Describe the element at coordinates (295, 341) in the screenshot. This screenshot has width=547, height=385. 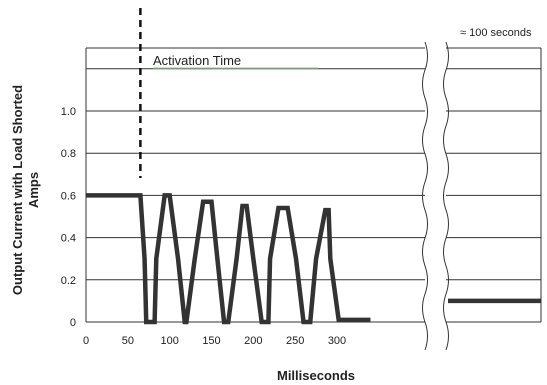
I see `x-tick-label: 250` at that location.